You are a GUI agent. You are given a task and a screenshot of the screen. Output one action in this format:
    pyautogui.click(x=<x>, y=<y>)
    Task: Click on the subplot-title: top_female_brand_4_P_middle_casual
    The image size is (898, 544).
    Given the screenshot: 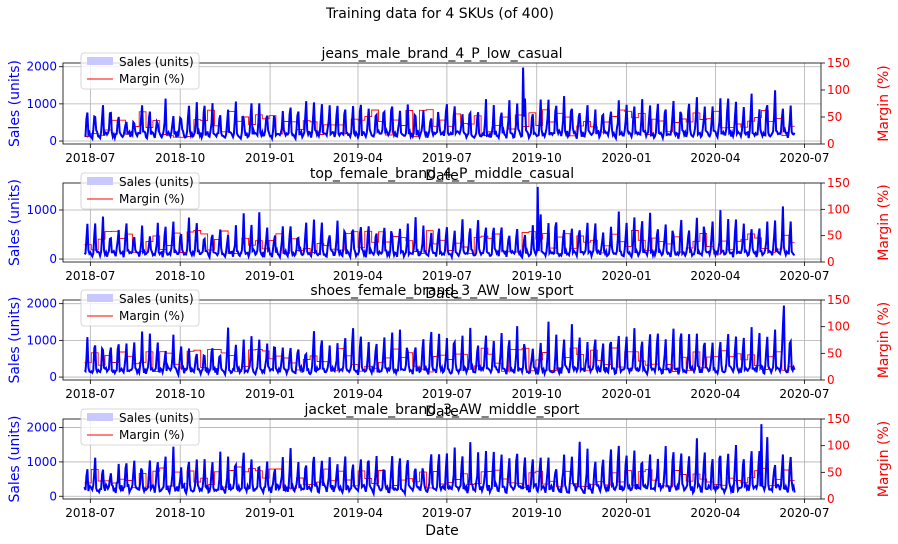 What is the action you would take?
    pyautogui.click(x=442, y=174)
    